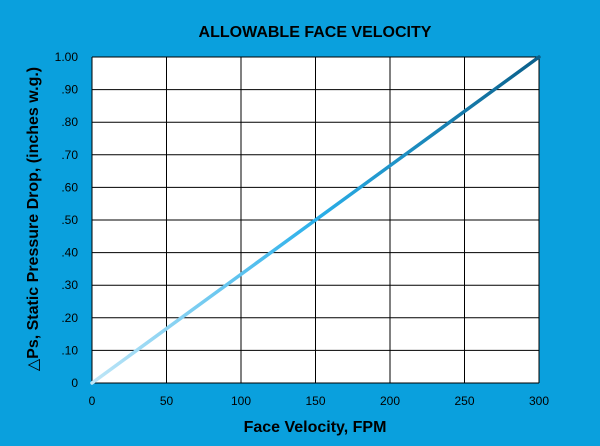  What do you see at coordinates (69, 253) in the screenshot?
I see `y-tick-label: .40` at bounding box center [69, 253].